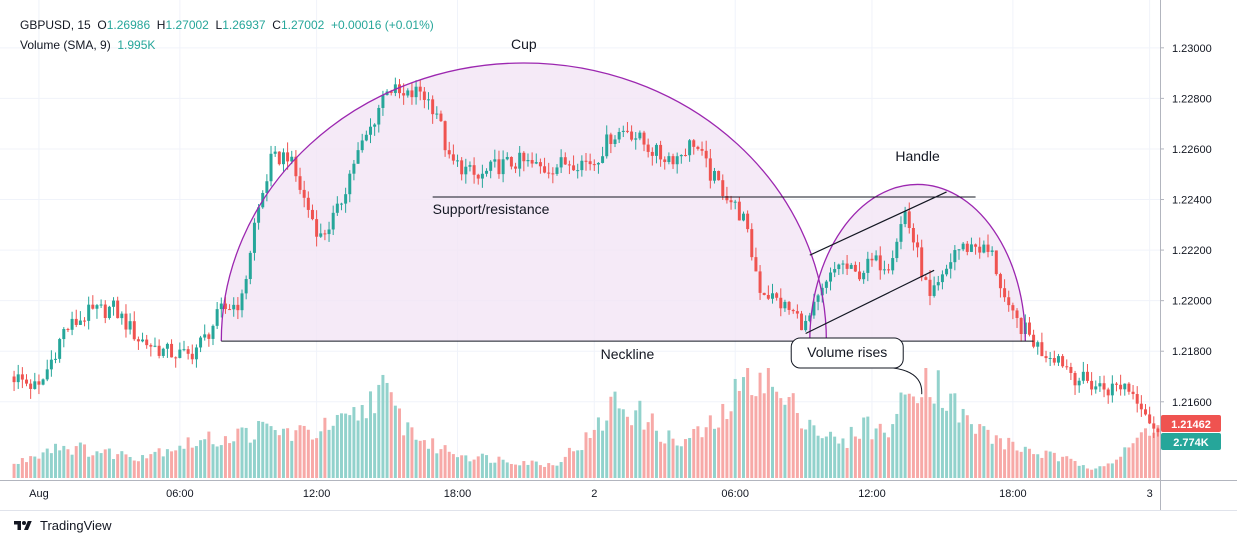 The image size is (1237, 546). What do you see at coordinates (847, 352) in the screenshot?
I see `volume-rises-label: Volume rises` at bounding box center [847, 352].